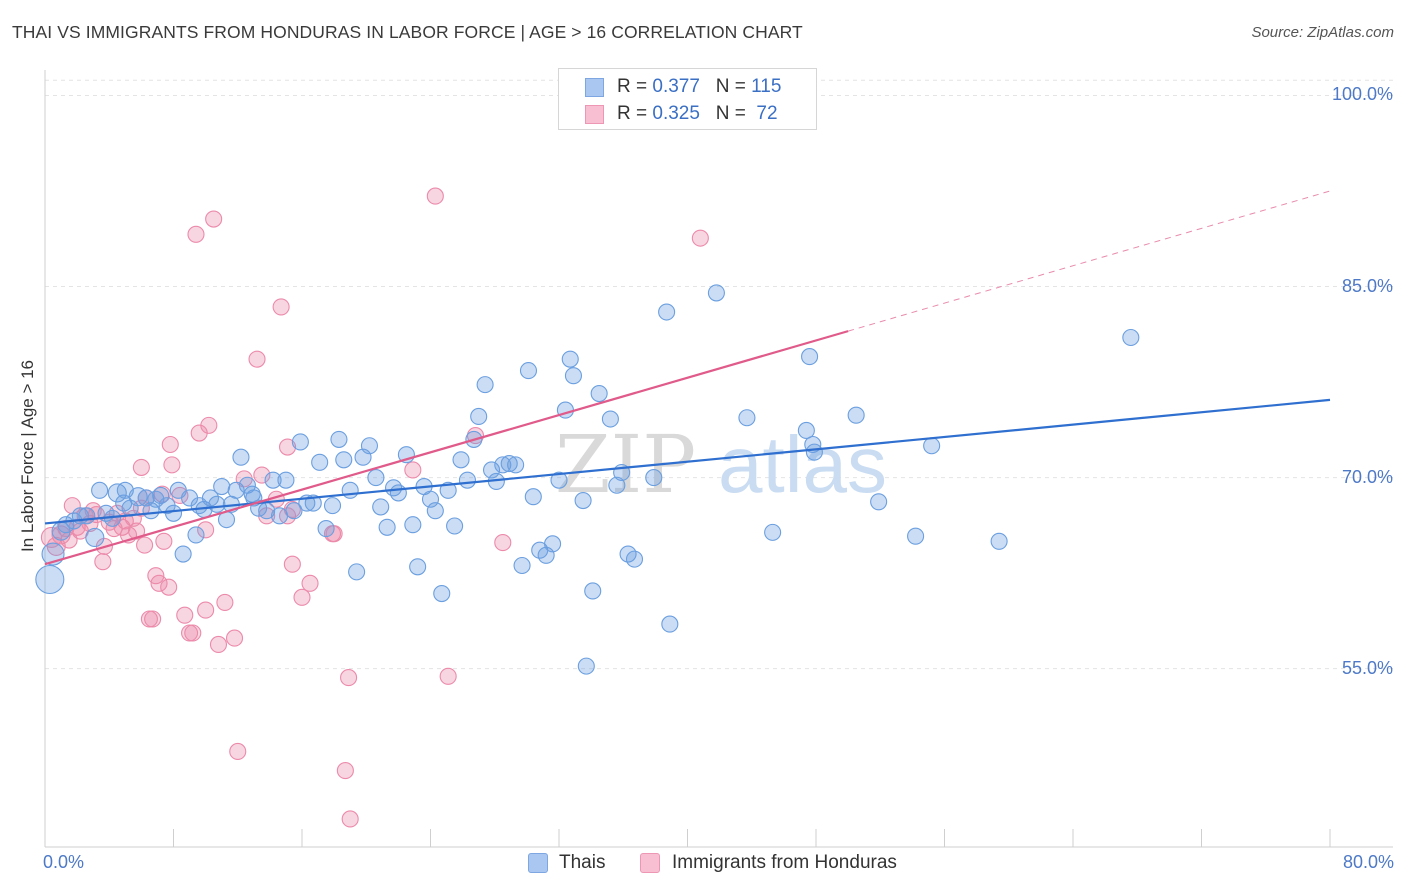 This screenshot has width=1406, height=892. Describe the element at coordinates (1362, 94) in the screenshot. I see `y-tick-label: 100.0%` at that location.